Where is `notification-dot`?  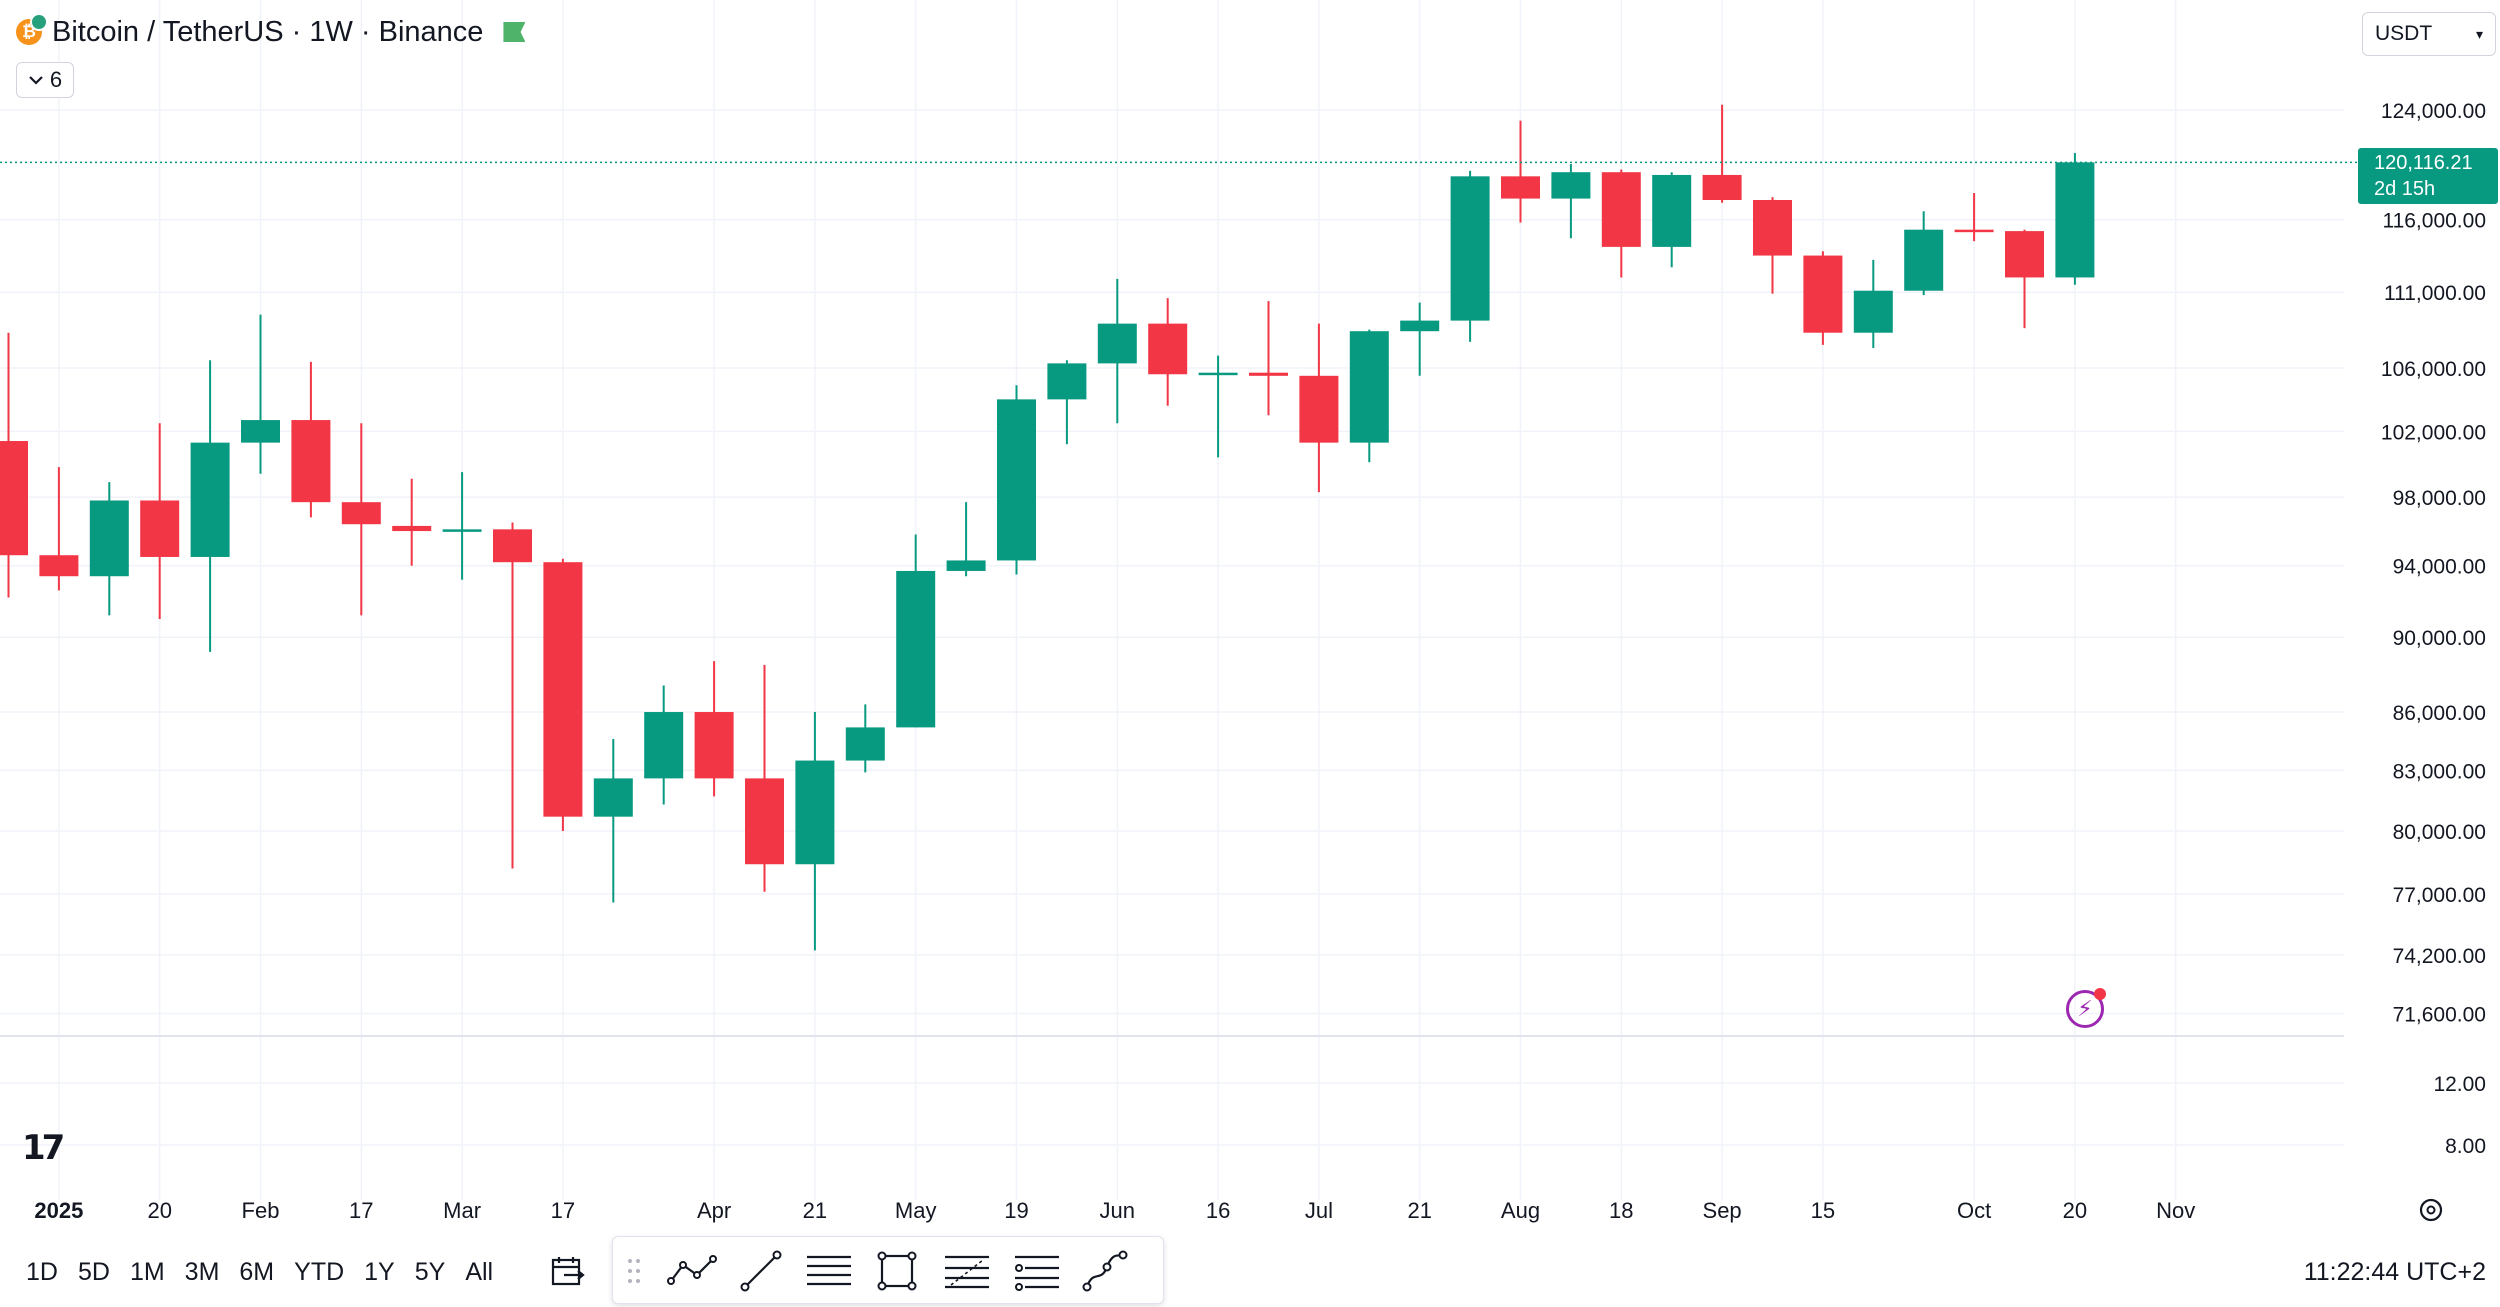
notification-dot is located at coordinates (2100, 994).